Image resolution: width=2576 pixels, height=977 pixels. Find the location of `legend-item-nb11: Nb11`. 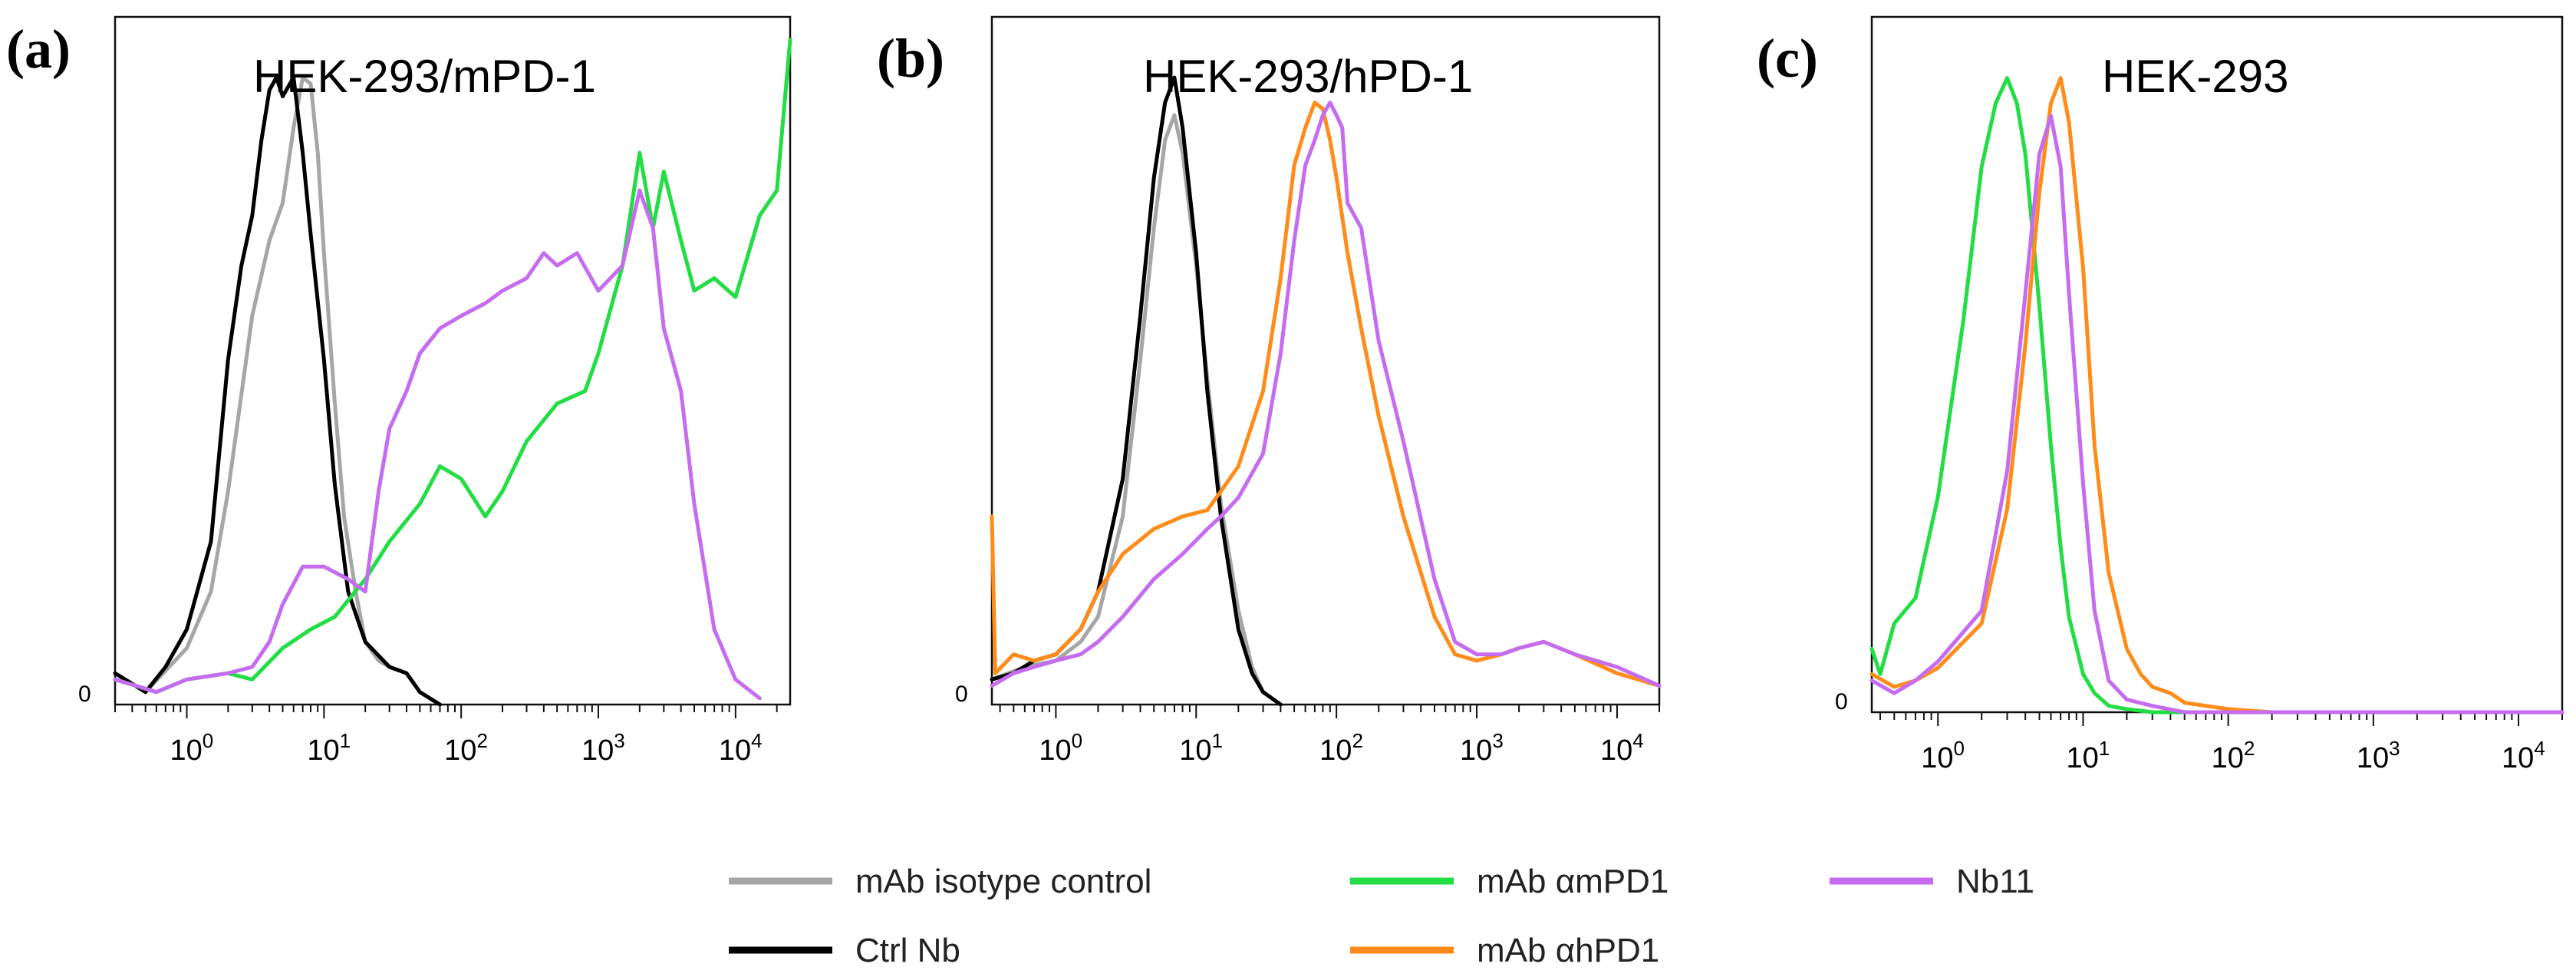

legend-item-nb11: Nb11 is located at coordinates (1932, 881).